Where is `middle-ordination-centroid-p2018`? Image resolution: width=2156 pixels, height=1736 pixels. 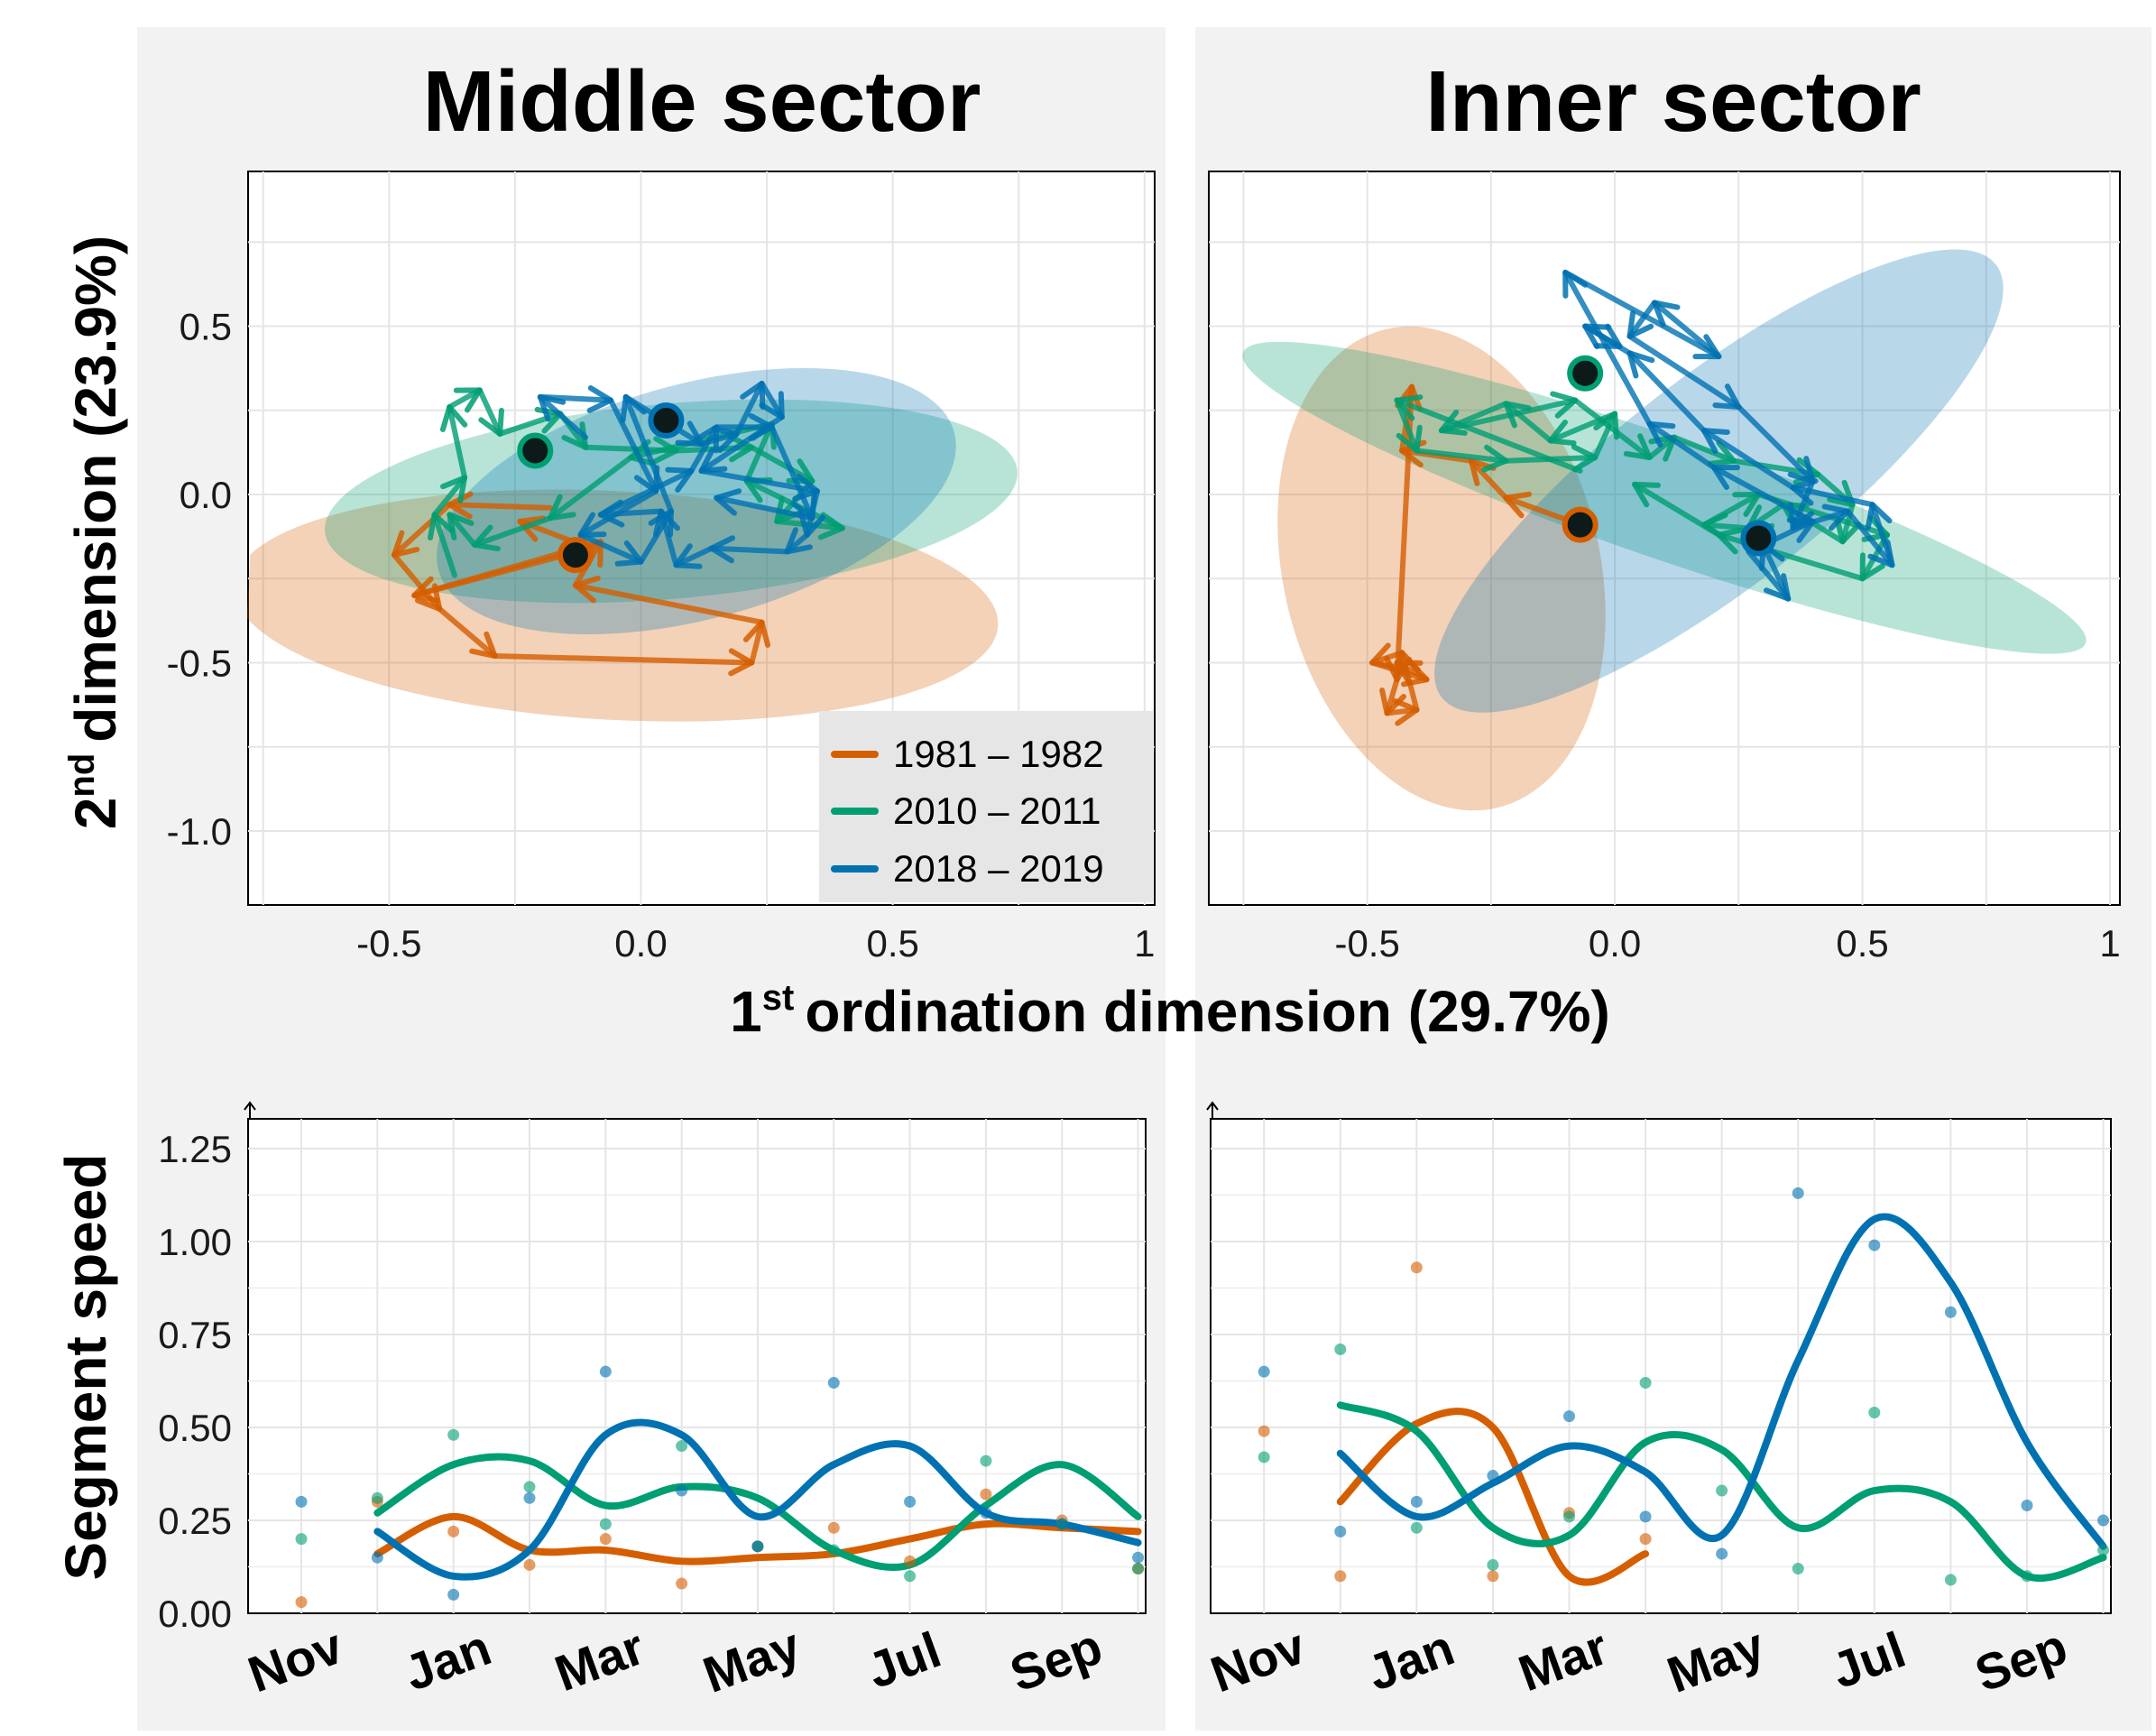
middle-ordination-centroid-p2018 is located at coordinates (666, 421).